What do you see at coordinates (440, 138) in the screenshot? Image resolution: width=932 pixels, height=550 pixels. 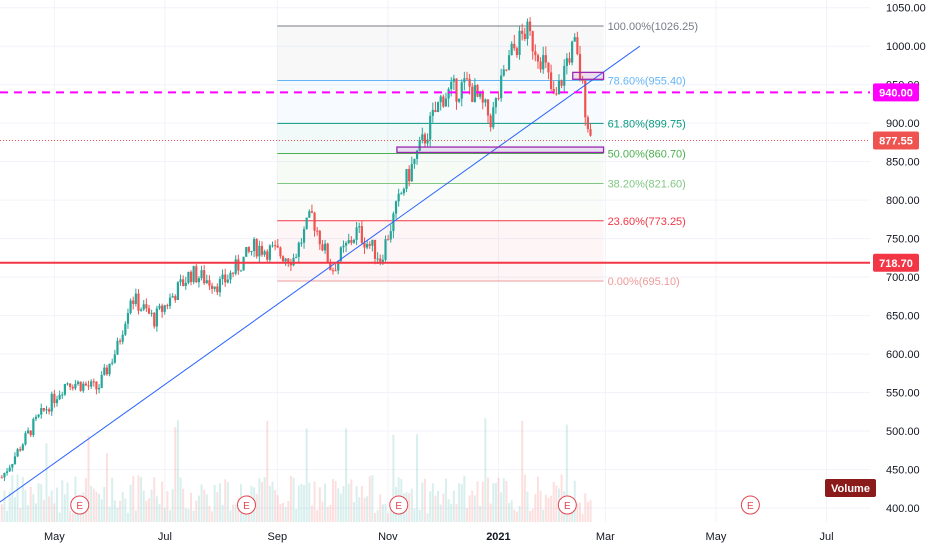 I see `fib-band` at bounding box center [440, 138].